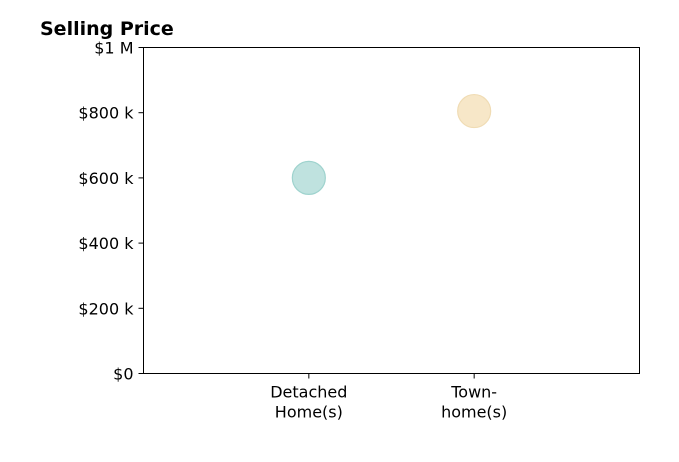  What do you see at coordinates (309, 412) in the screenshot?
I see `x-tick-label: Home(s)` at bounding box center [309, 412].